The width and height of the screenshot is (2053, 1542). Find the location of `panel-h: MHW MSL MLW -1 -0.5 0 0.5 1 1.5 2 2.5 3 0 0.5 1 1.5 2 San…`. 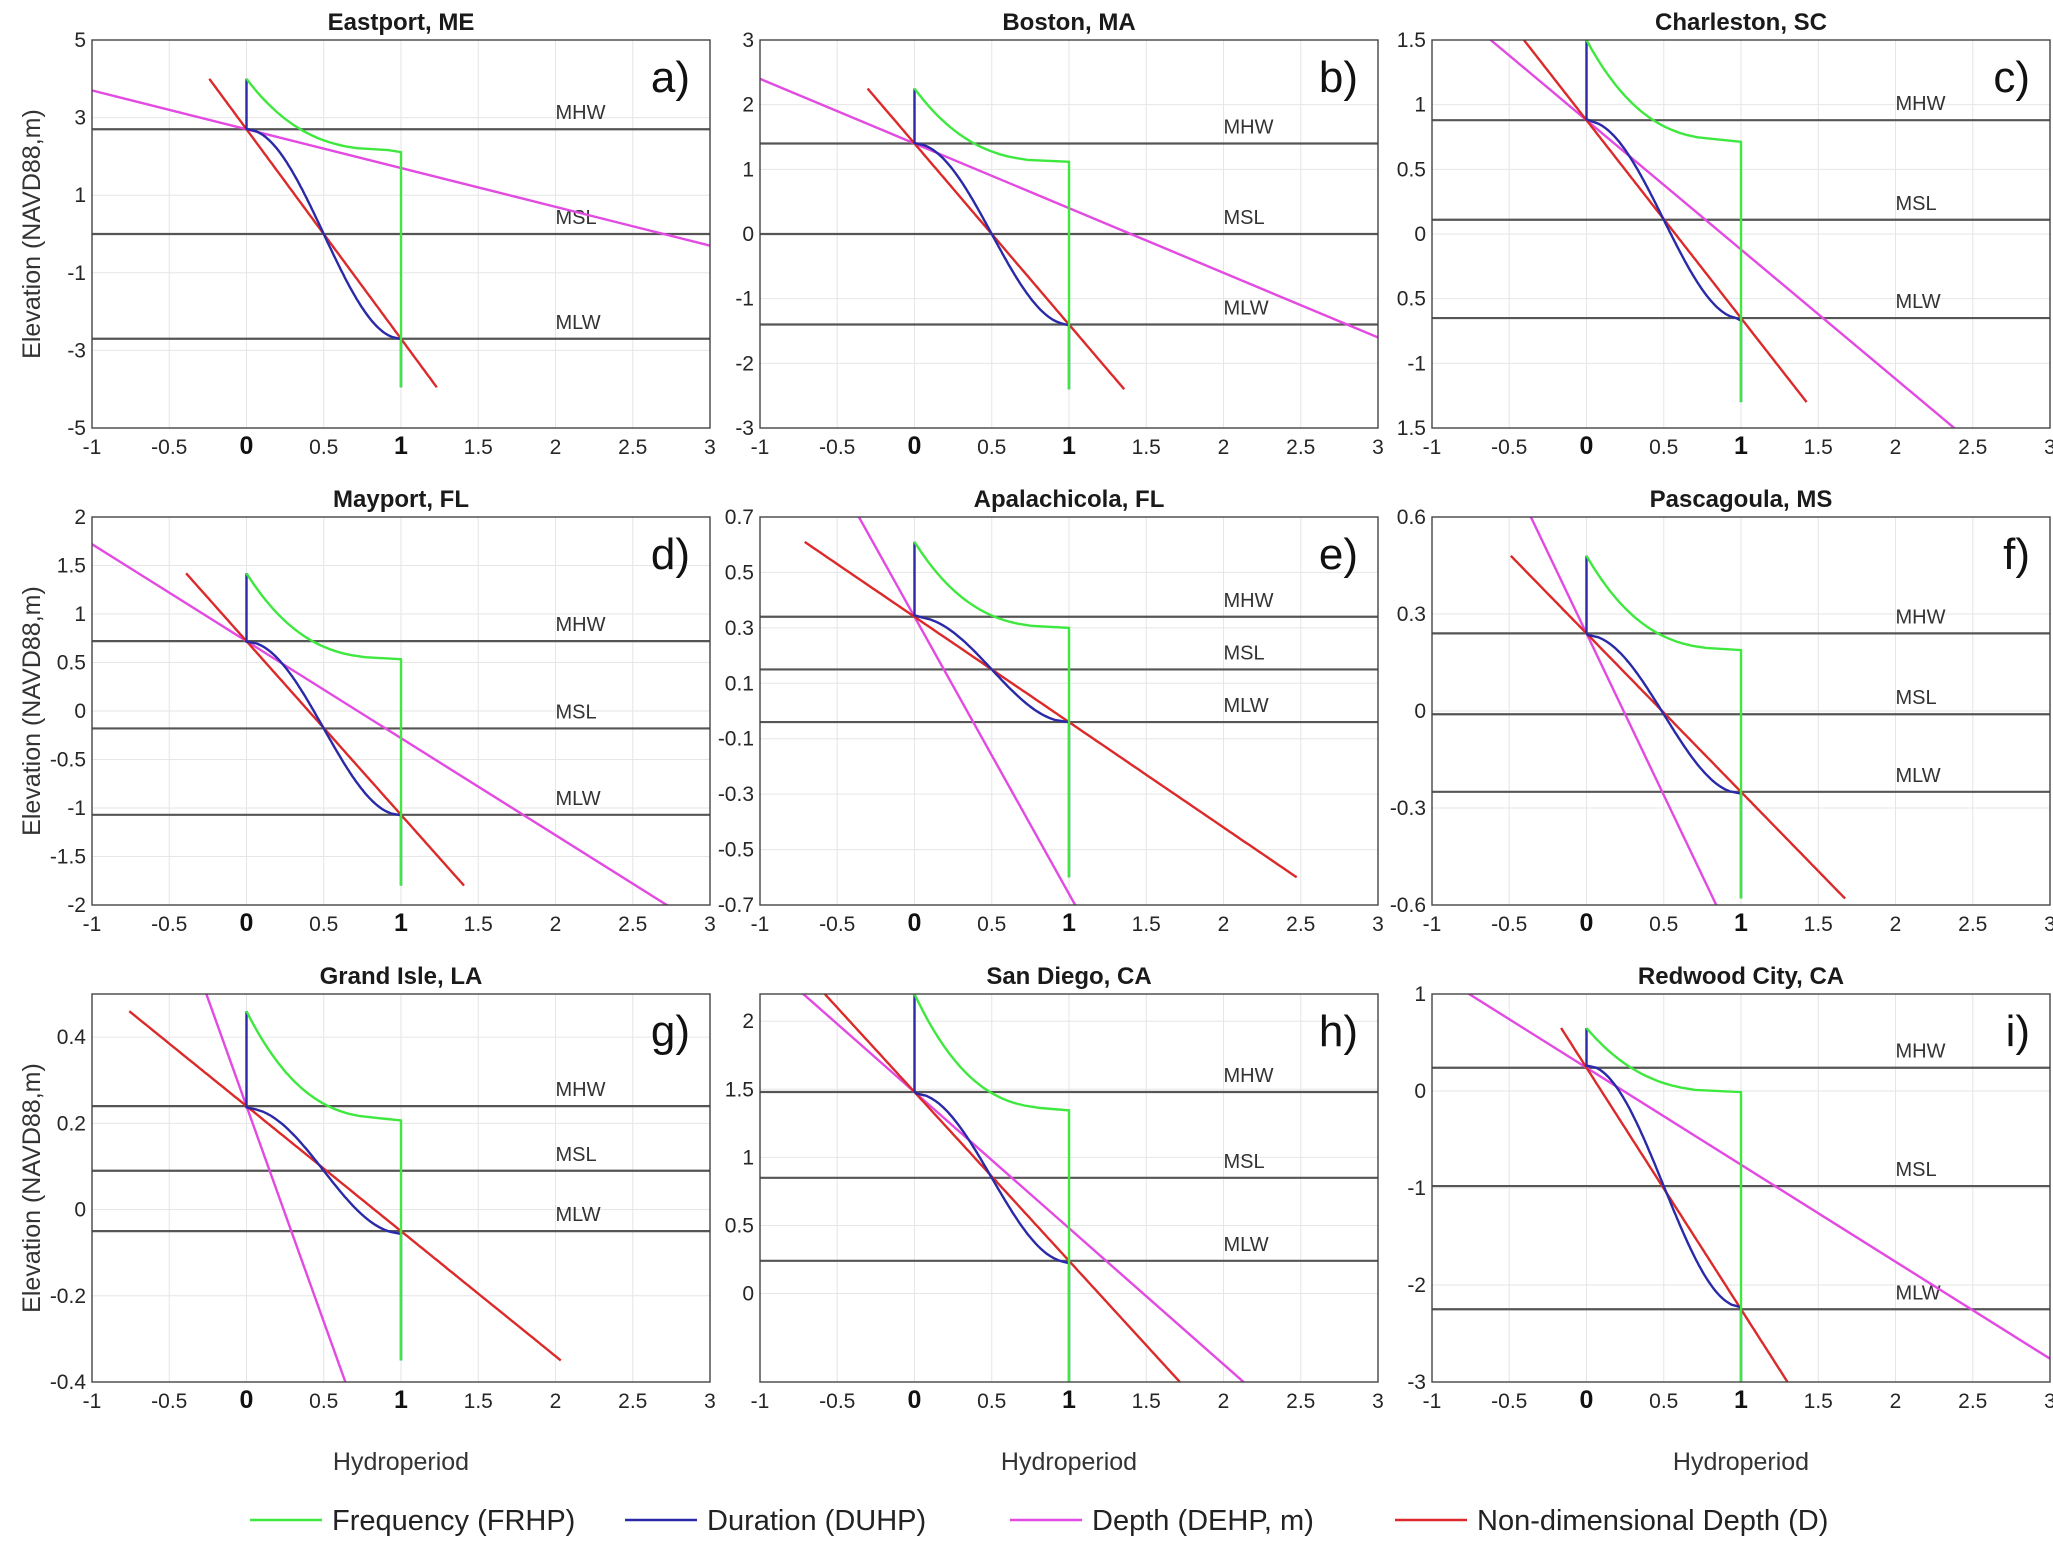

panel-h: MHW MSL MLW -1 -0.5 0 0.5 1 1.5 2 2.5 3 0 0.5 1 1.5 2 San… is located at coordinates (1054, 1188).